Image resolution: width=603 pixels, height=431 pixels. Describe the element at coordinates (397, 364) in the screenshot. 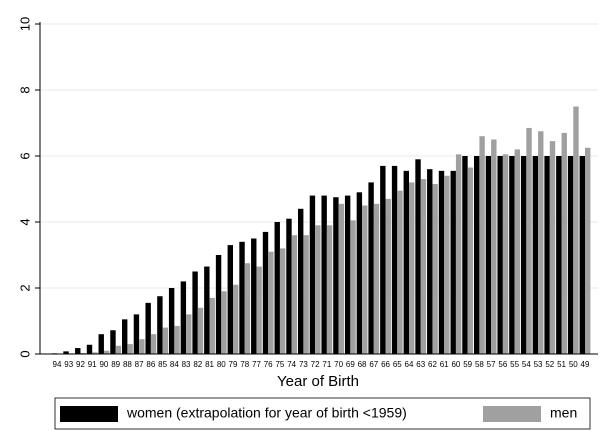

I see `x-tick-label: 65` at that location.